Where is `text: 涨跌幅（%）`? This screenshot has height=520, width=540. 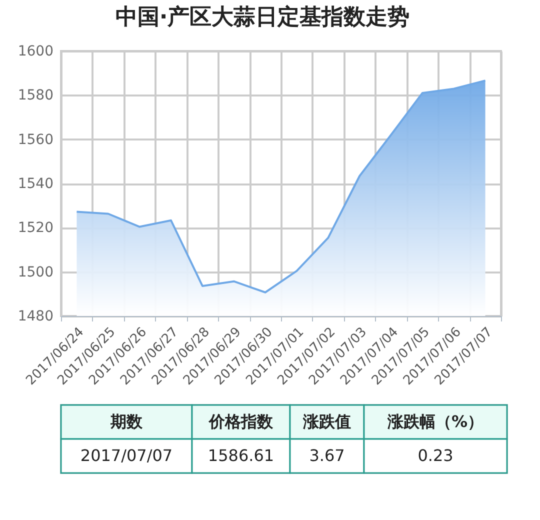
text: 涨跌幅（%） is located at coordinates (435, 421).